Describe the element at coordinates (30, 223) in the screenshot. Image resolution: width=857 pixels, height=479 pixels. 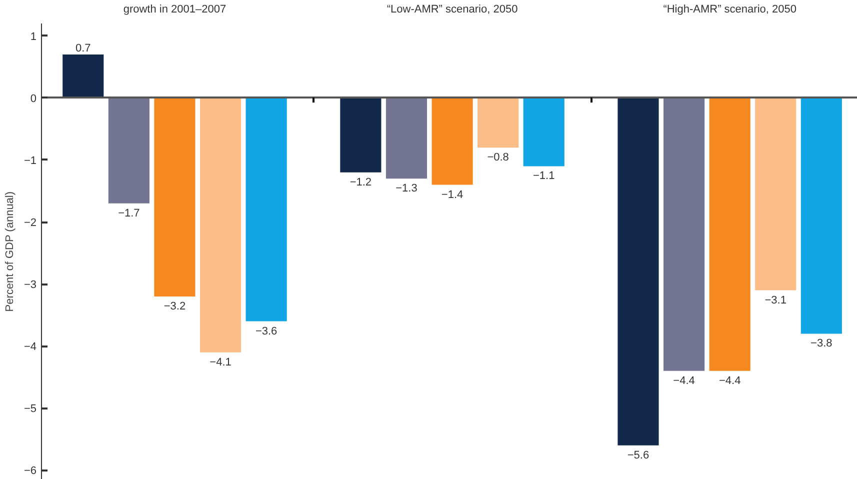
I see `y-tick-label: −2` at that location.